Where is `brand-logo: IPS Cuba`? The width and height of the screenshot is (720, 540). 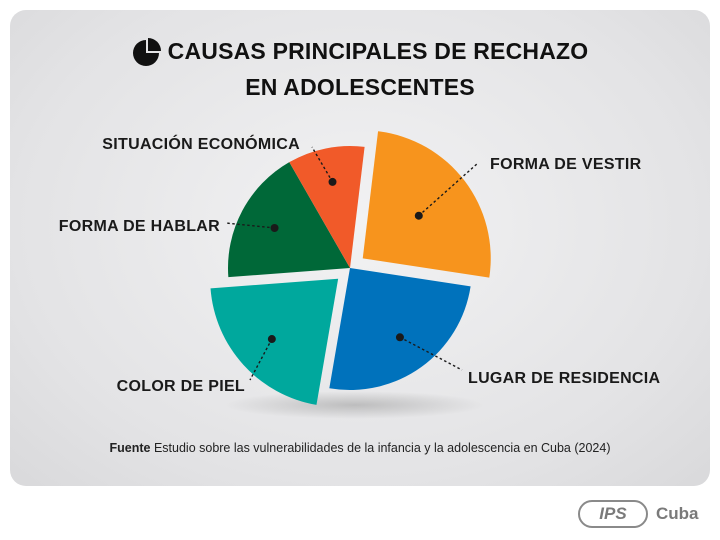
brand-logo: IPS Cuba is located at coordinates (638, 514).